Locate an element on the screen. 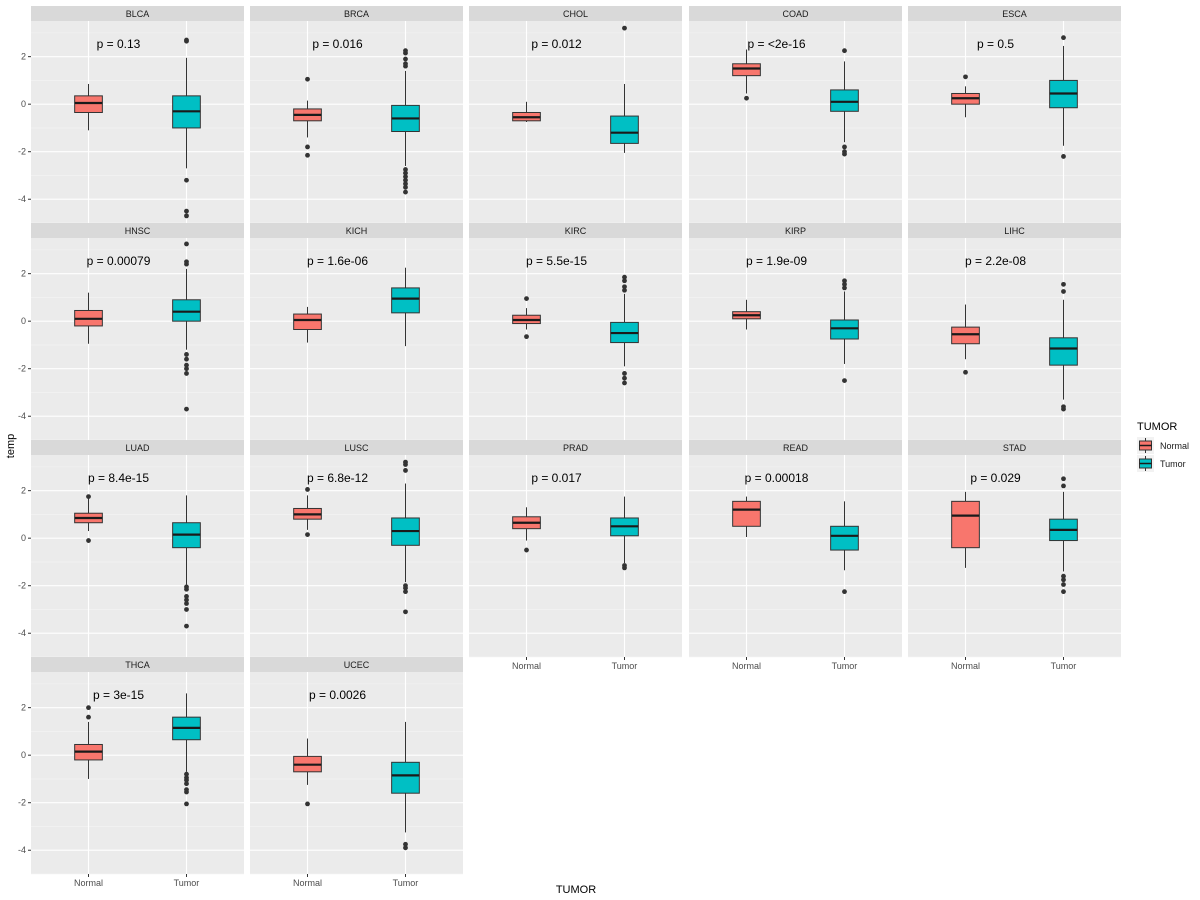 Image resolution: width=1200 pixels, height=900 pixels. facet-label: LUAD is located at coordinates (137, 448).